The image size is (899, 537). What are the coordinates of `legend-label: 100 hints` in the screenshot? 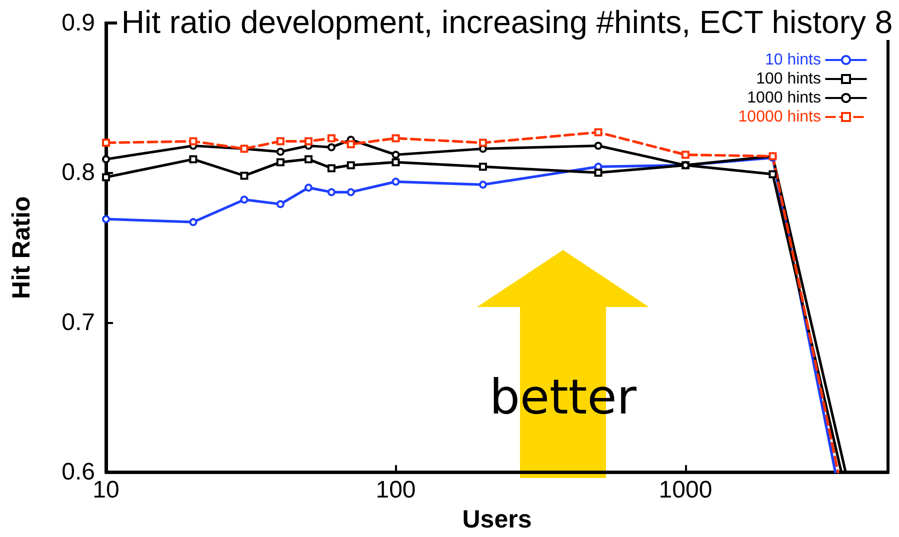 It's located at (788, 79).